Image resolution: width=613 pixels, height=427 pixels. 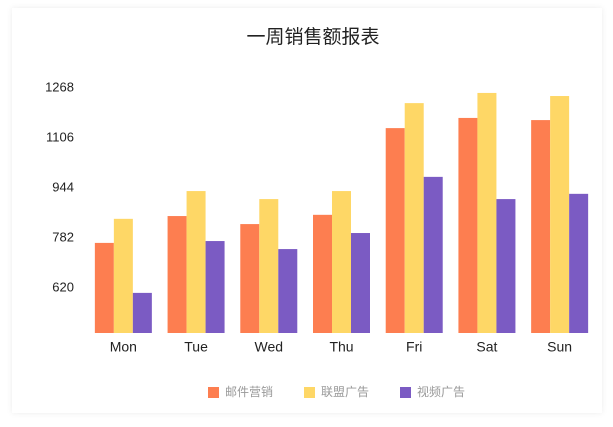 I want to click on x-tick-label: Mon, so click(x=123, y=347).